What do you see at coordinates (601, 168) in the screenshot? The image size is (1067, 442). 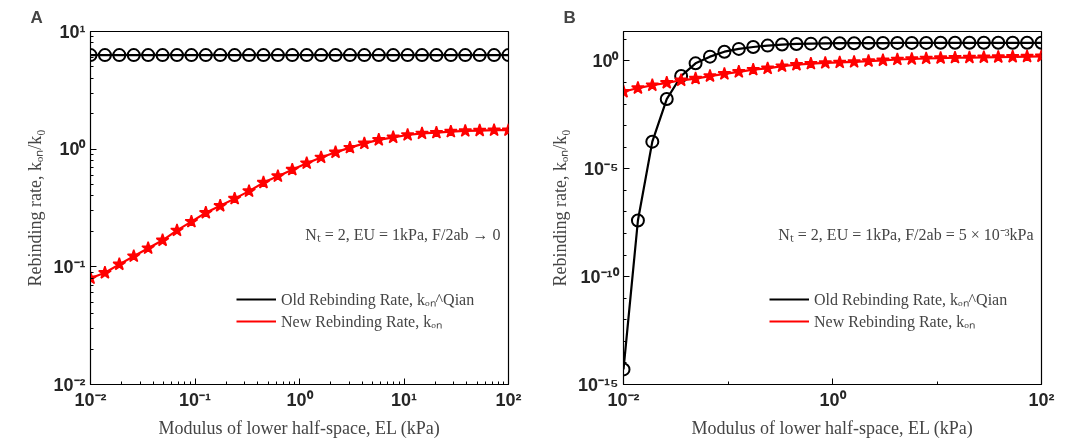 I see `y-tick-label: 10⁻⁵` at bounding box center [601, 168].